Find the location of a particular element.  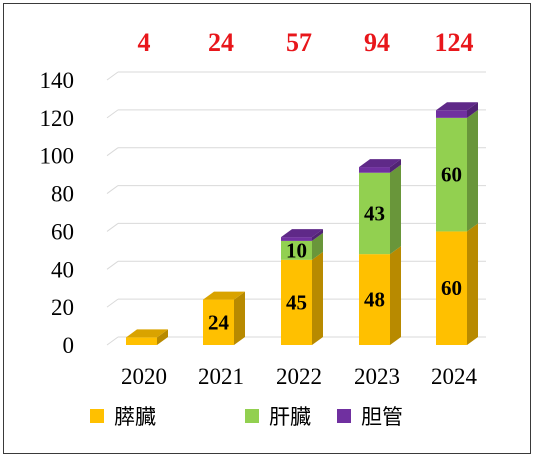

total-label: 124 is located at coordinates (454, 42).